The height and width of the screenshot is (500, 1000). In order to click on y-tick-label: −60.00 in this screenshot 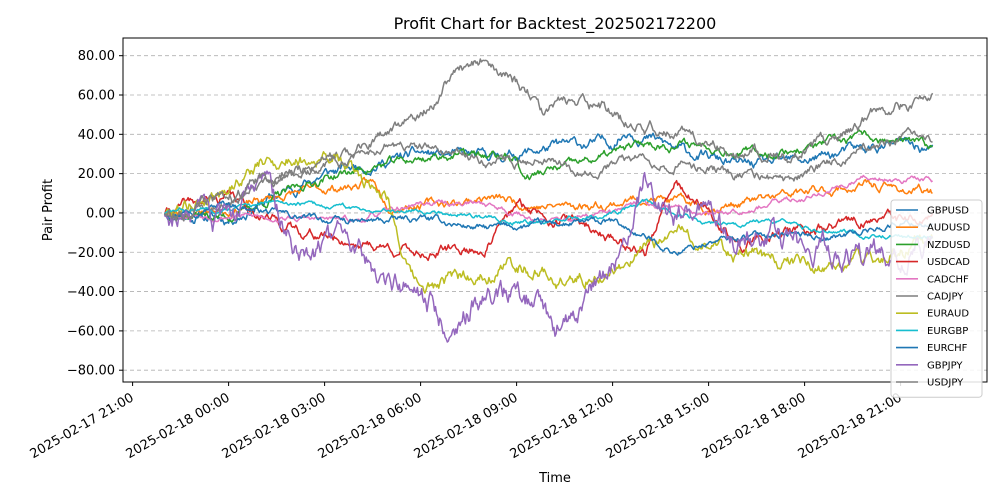, I will do `click(91, 331)`.